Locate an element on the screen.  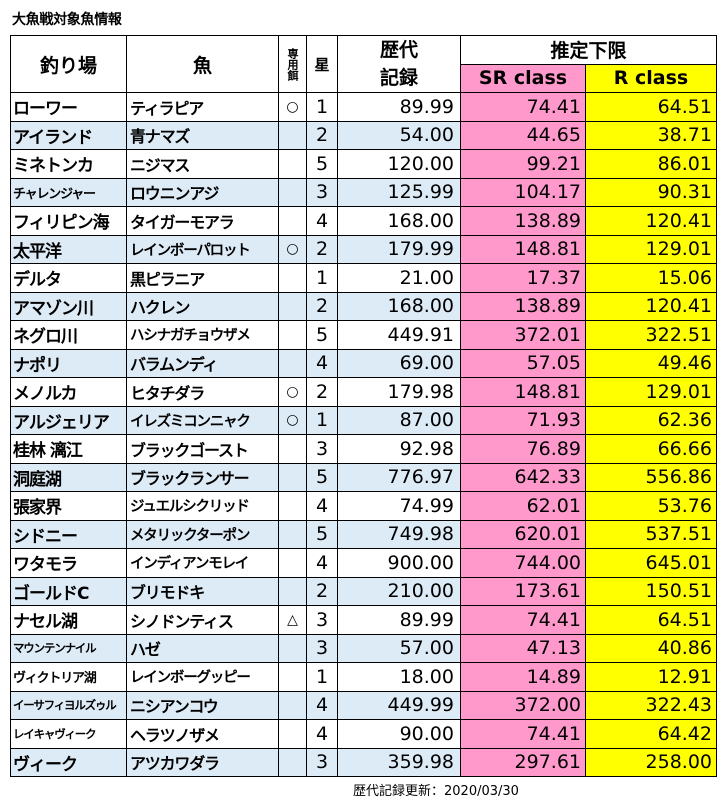
sr-class-cell: 71.93 is located at coordinates (523, 420).